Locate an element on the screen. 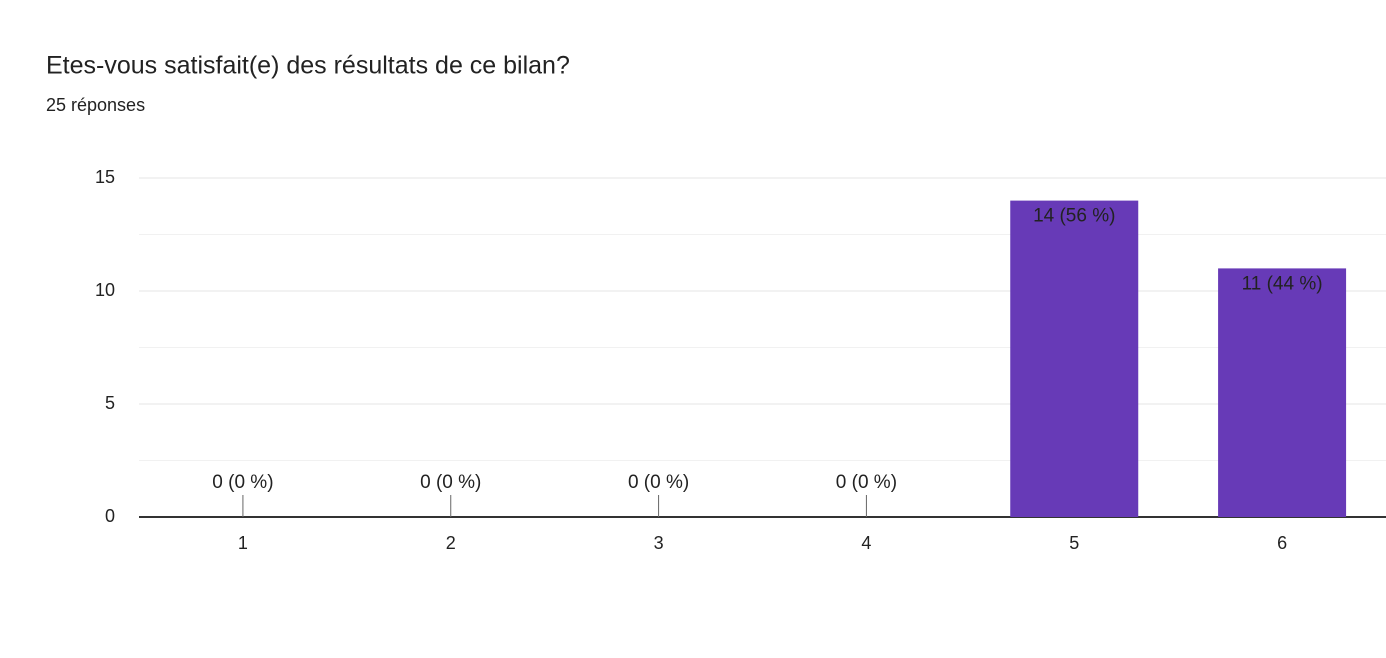 Image resolution: width=1386 pixels, height=658 pixels. y-tick-label: 0 is located at coordinates (110, 516).